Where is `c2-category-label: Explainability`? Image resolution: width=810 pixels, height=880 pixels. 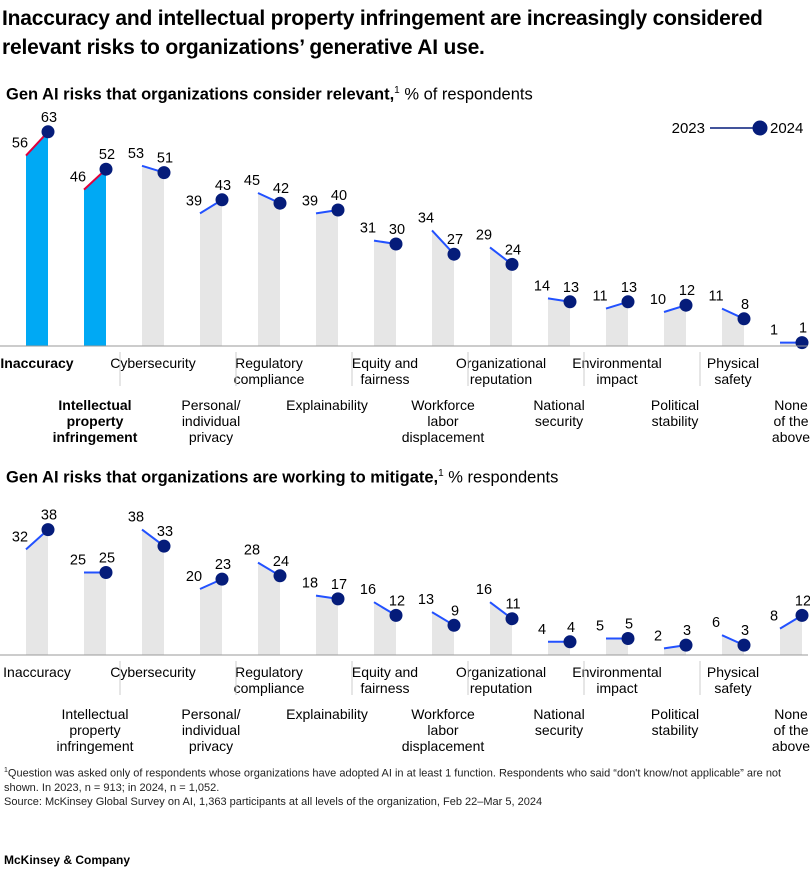
c2-category-label: Explainability is located at coordinates (327, 714).